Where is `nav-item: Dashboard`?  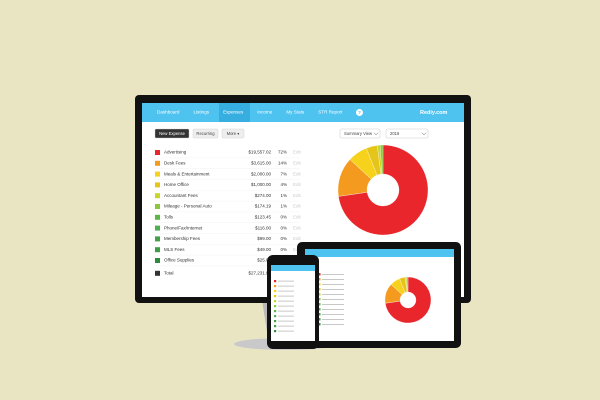
nav-item: Dashboard is located at coordinates (168, 112).